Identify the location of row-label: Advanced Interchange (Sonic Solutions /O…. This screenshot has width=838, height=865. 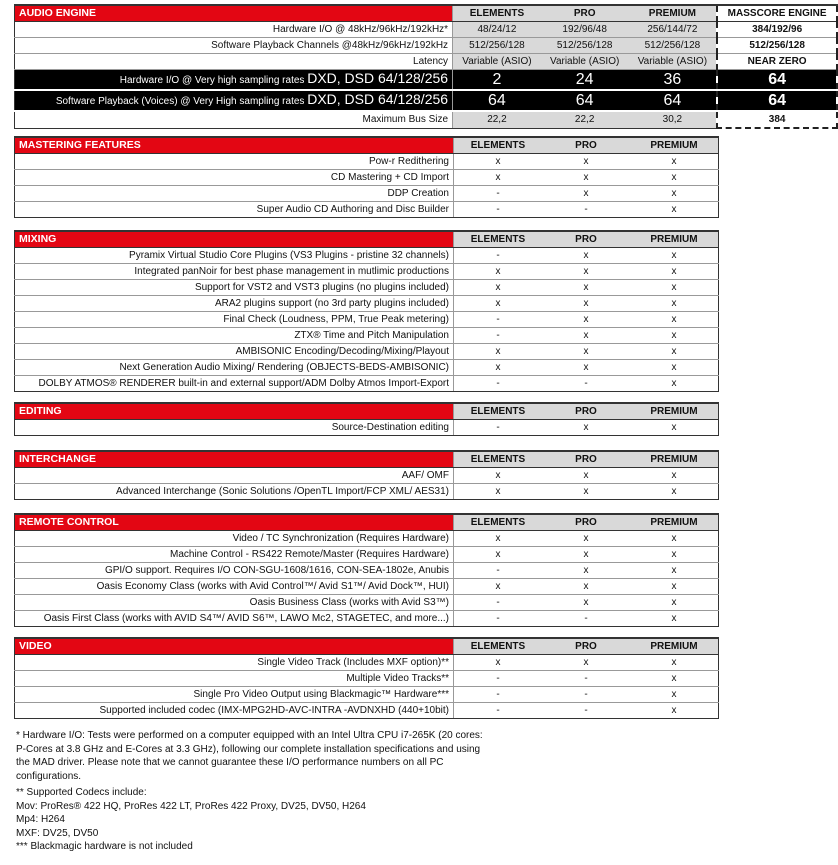
(234, 491).